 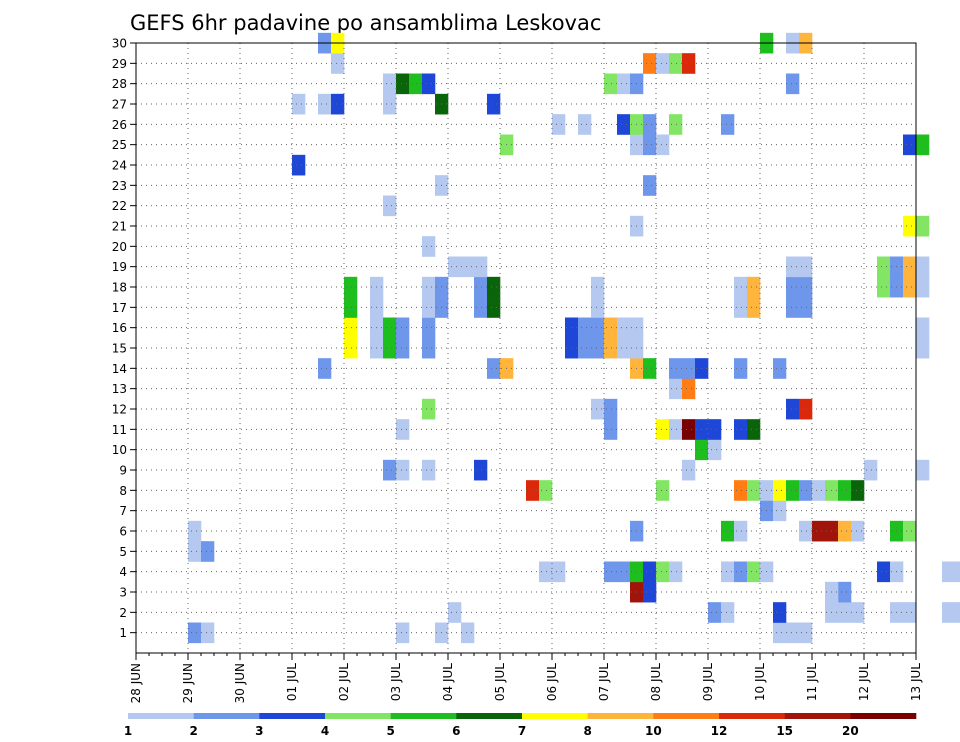 I want to click on x-tick-label: 10 JUL, so click(x=760, y=682).